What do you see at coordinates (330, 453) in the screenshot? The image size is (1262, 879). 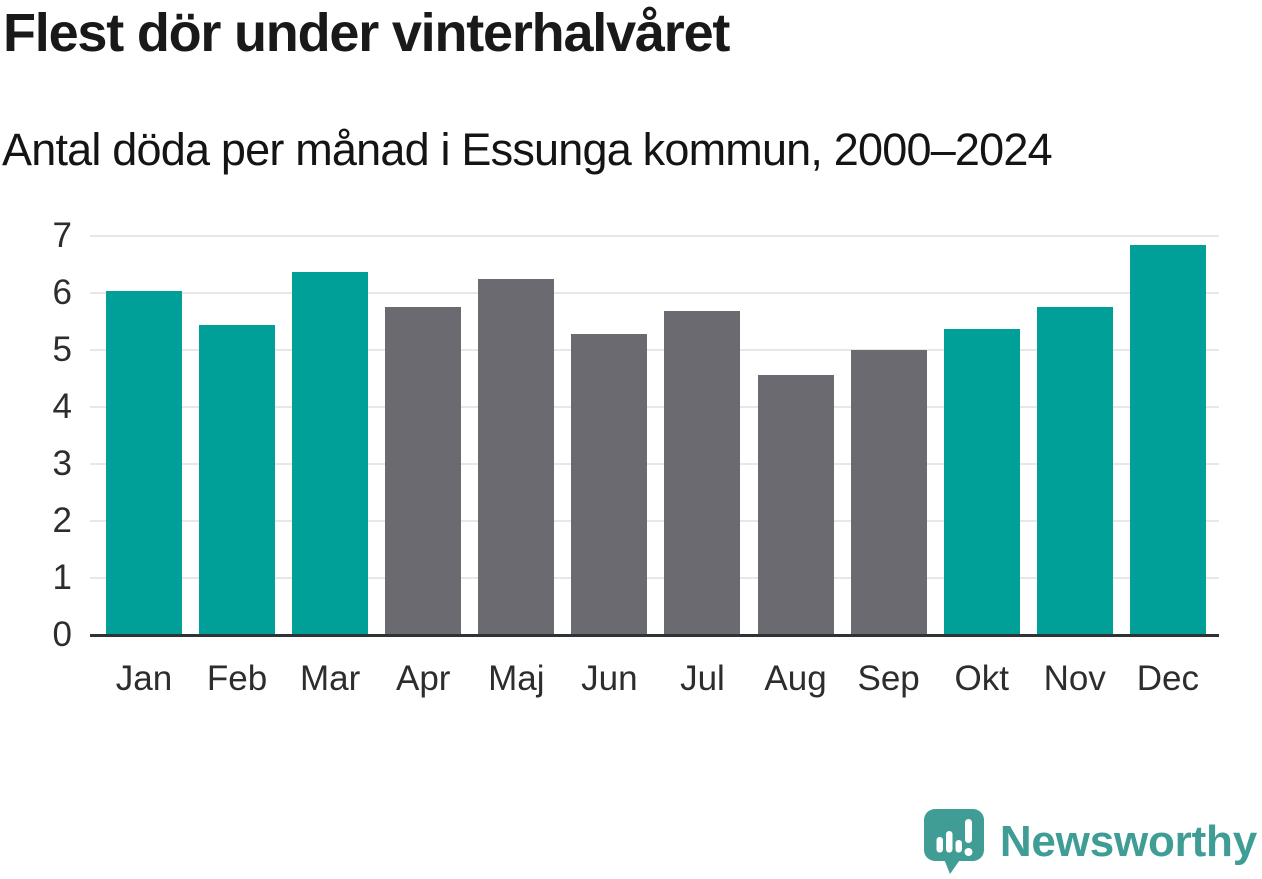 I see `bar-mar` at bounding box center [330, 453].